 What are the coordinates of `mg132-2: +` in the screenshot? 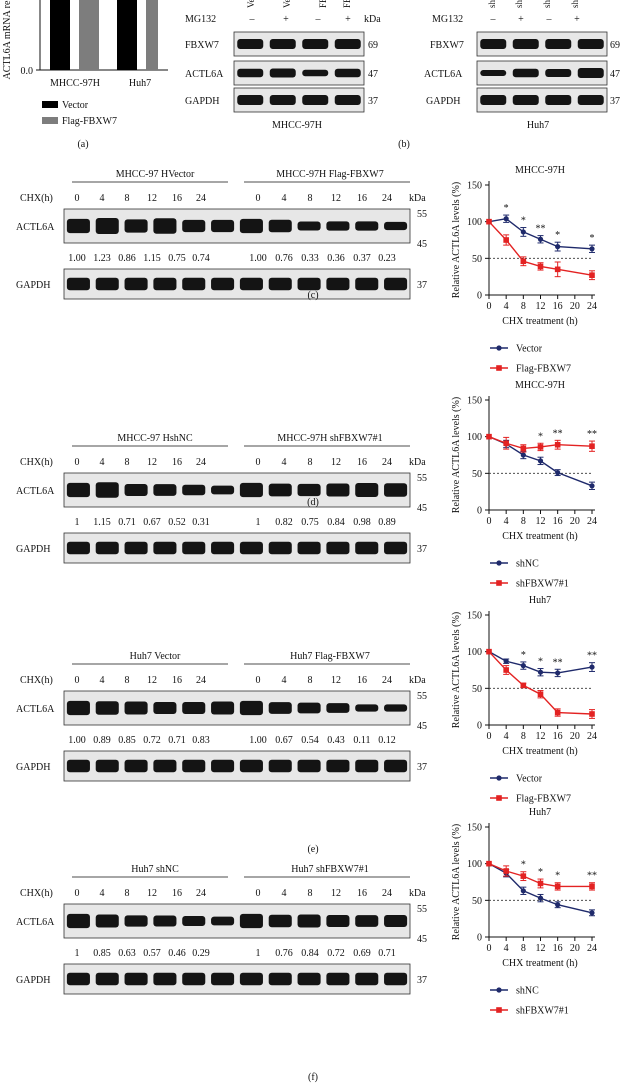 It's located at (286, 19).